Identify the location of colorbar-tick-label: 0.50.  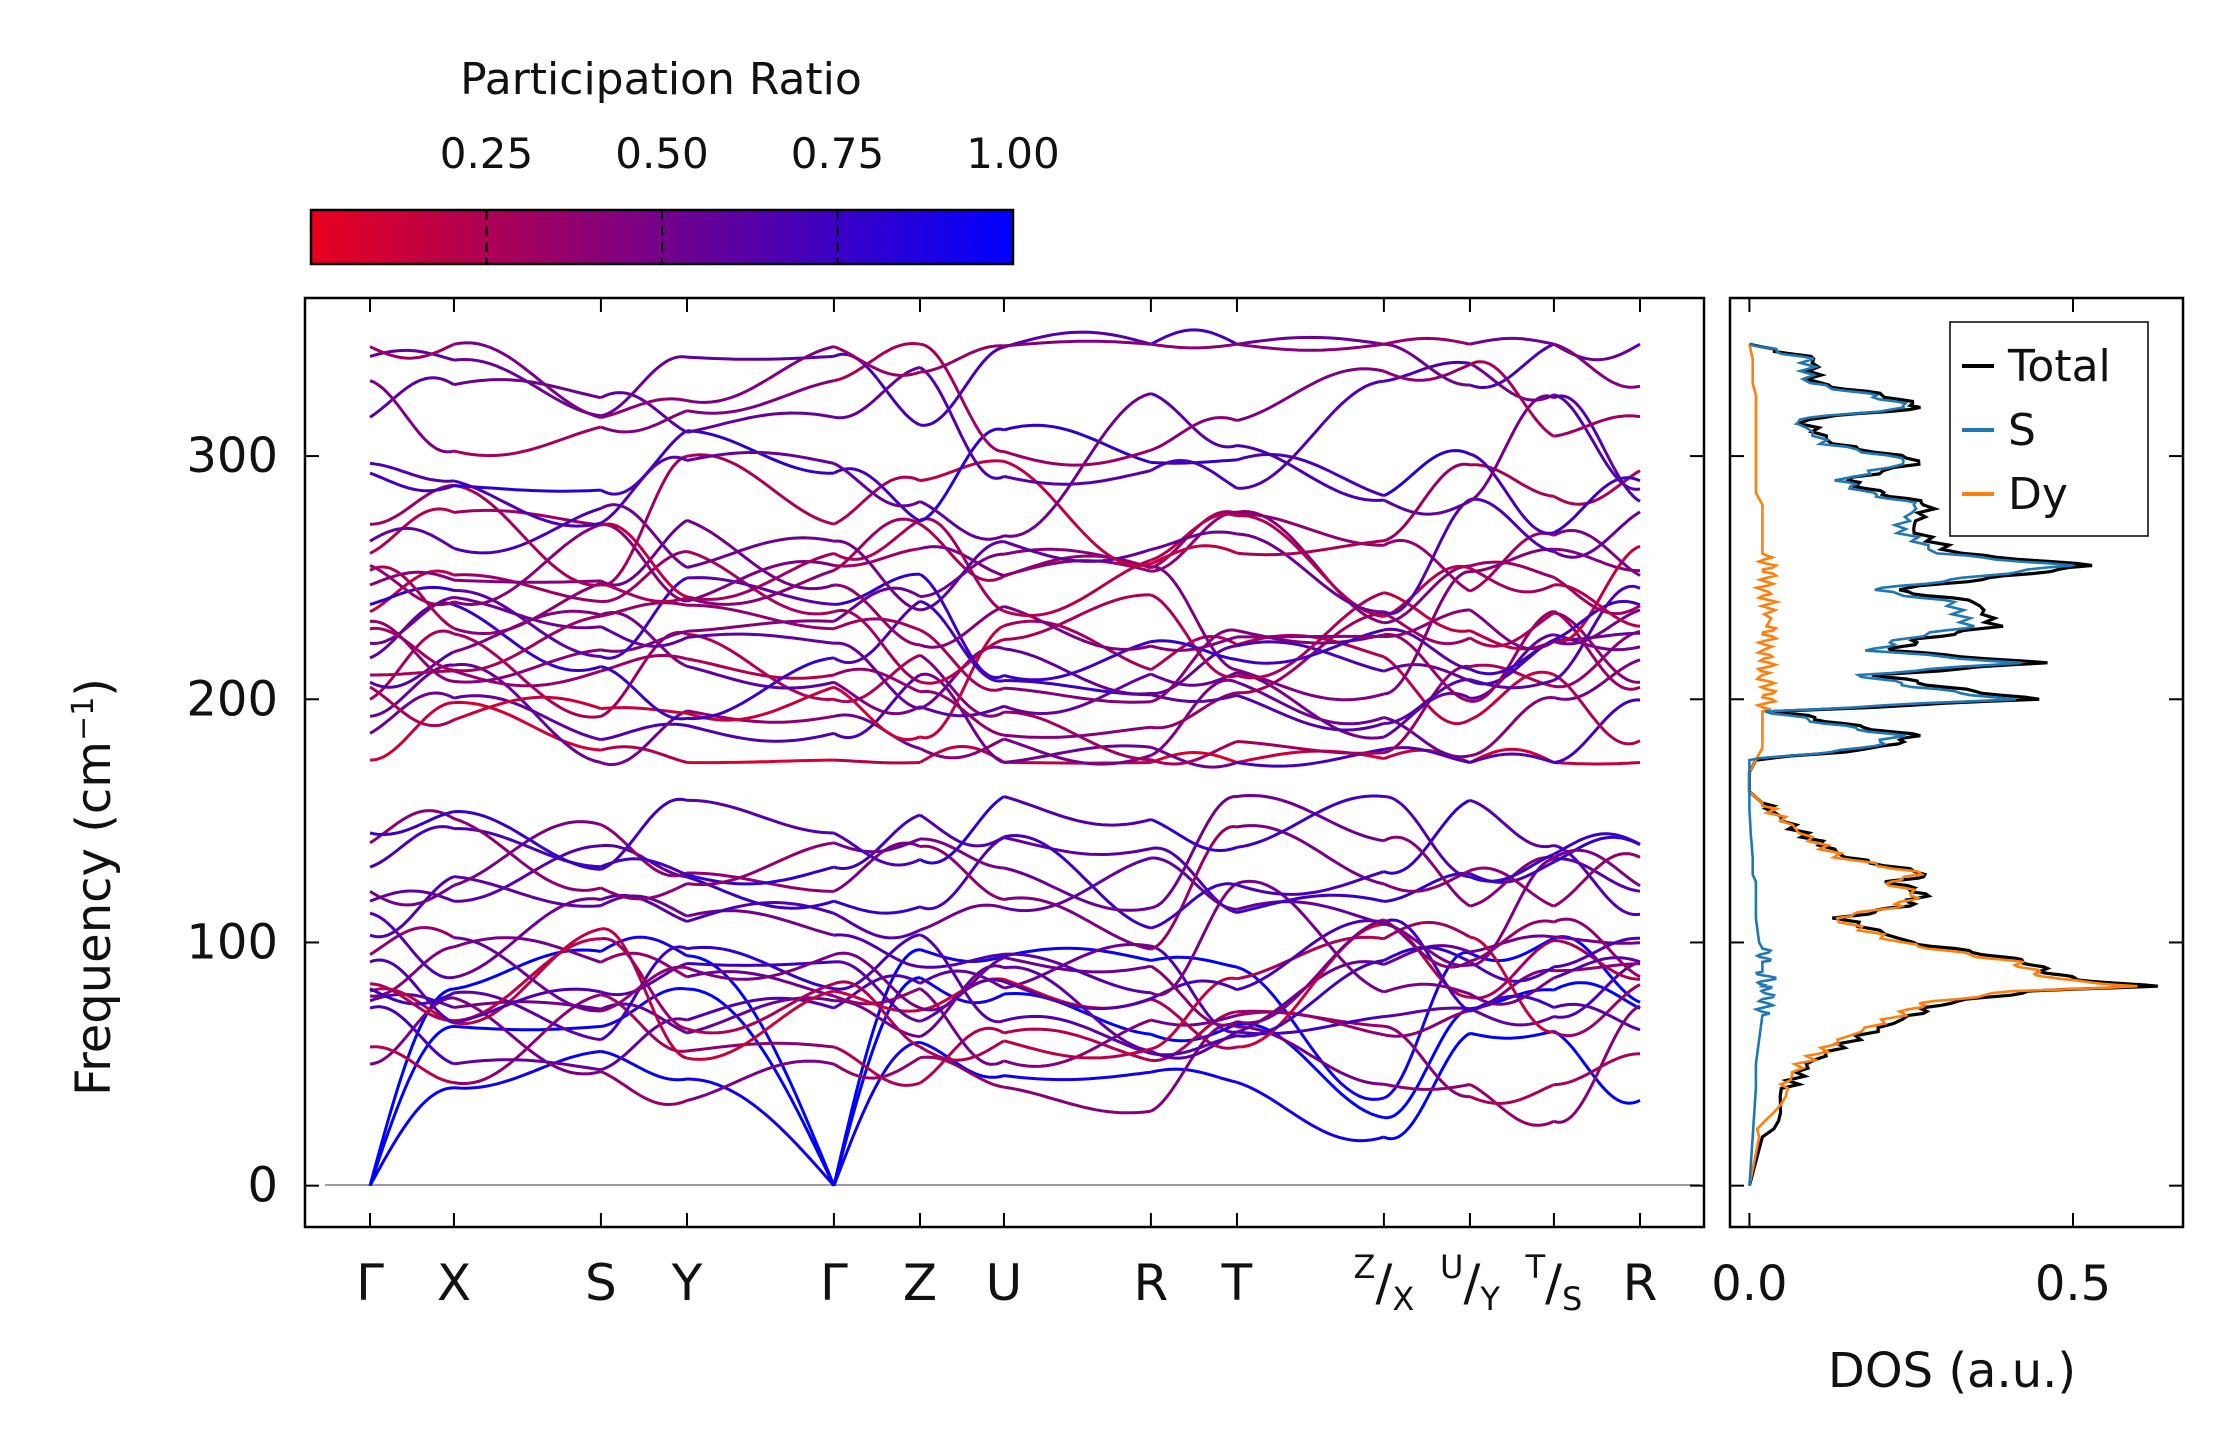
(662, 153).